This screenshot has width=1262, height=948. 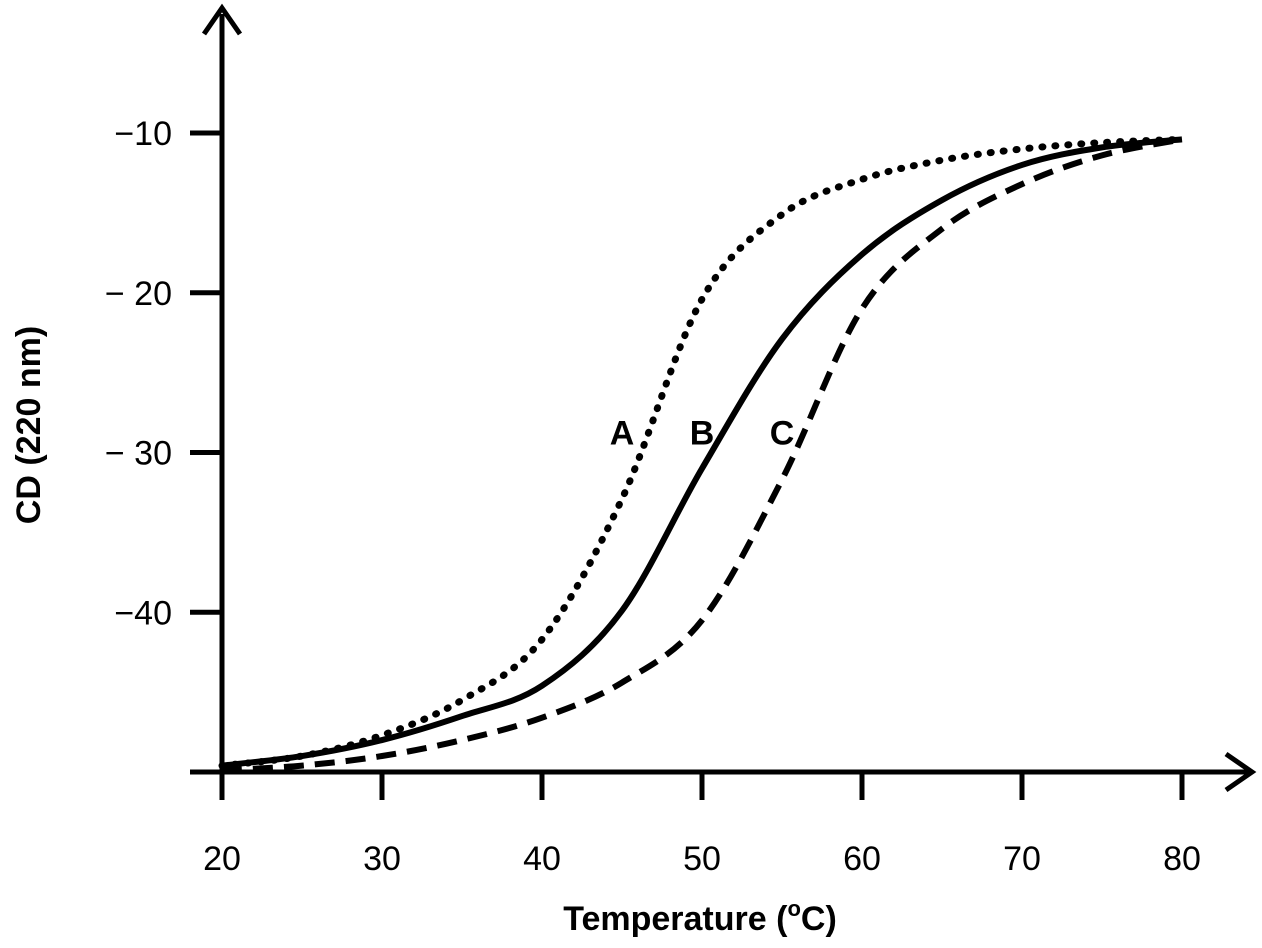 What do you see at coordinates (222, 859) in the screenshot?
I see `x-tick-label: 20` at bounding box center [222, 859].